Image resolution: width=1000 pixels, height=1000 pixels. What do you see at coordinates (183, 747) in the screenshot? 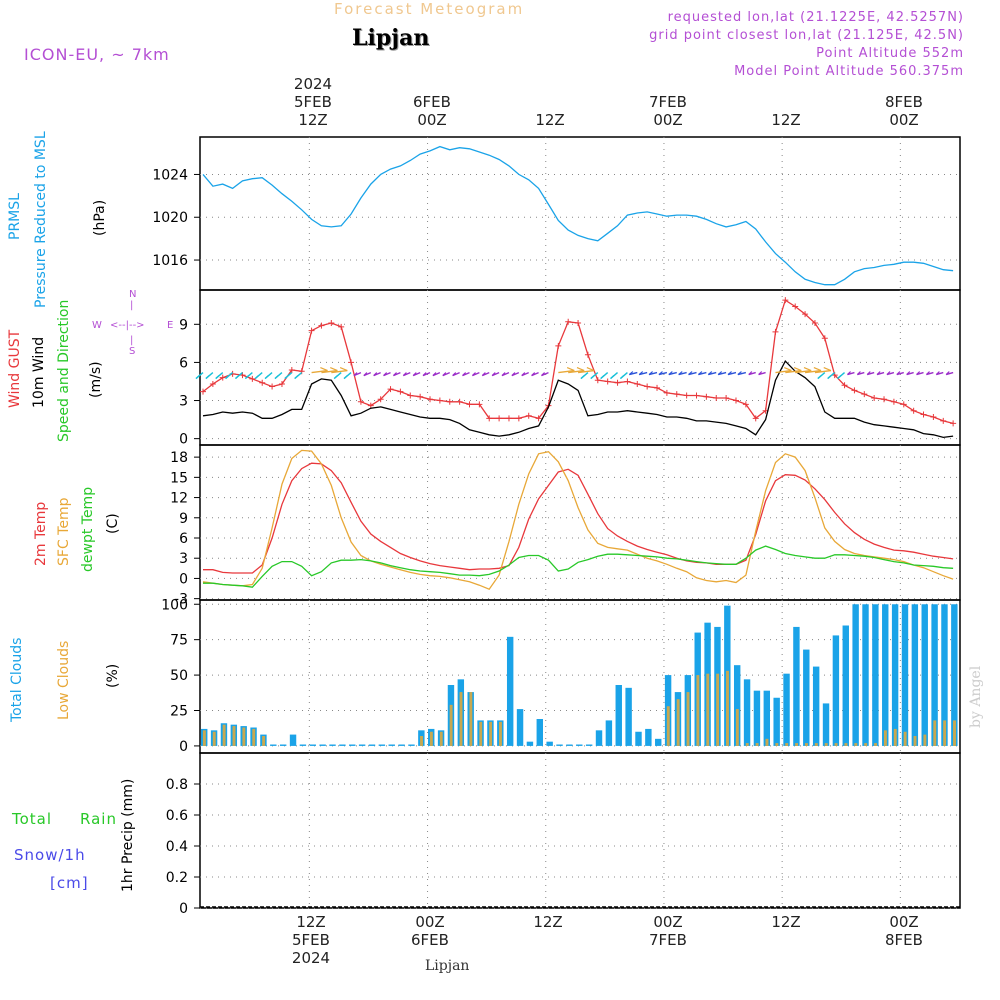
I see `clouds-ytick-label: 0` at bounding box center [183, 747].